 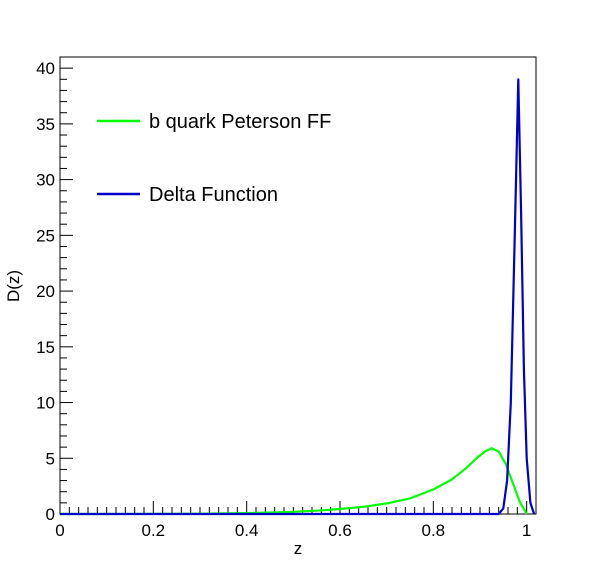 What do you see at coordinates (213, 195) in the screenshot?
I see `legend-label-delta: Delta Function` at bounding box center [213, 195].